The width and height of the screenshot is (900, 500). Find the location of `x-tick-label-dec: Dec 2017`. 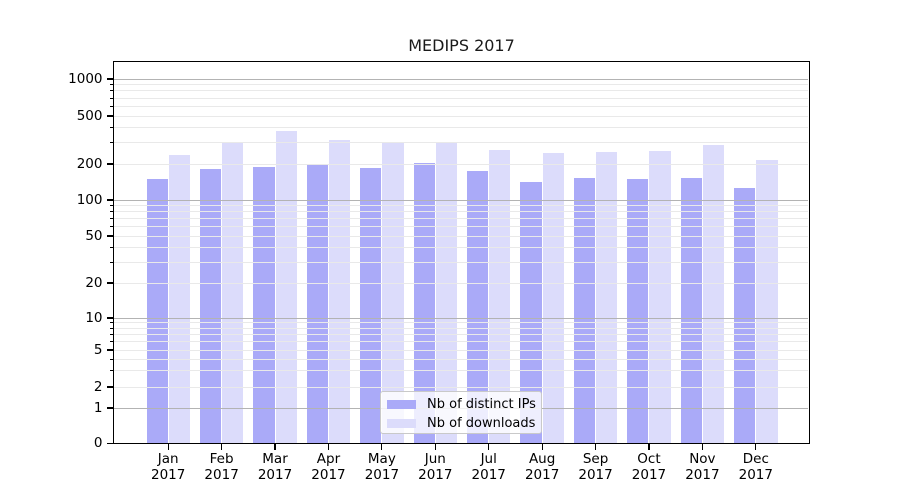

x-tick-label-dec: Dec 2017 is located at coordinates (755, 467).